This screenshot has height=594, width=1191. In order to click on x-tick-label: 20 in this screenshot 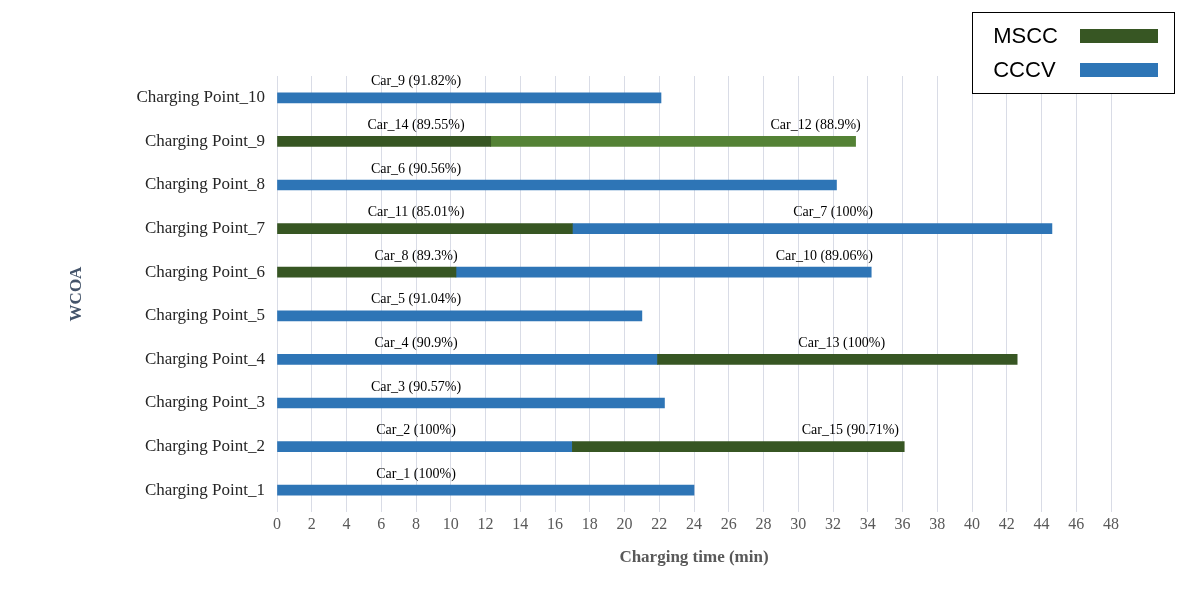, I will do `click(624, 523)`.